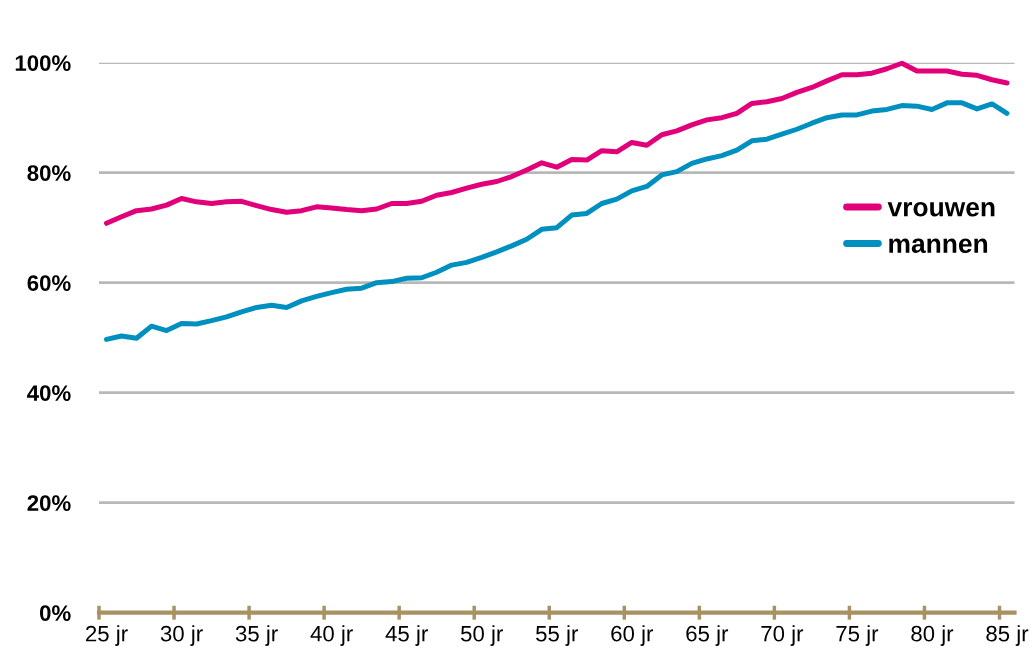 This screenshot has width=1033, height=671. What do you see at coordinates (55, 613) in the screenshot?
I see `y-tick-label: 0%` at bounding box center [55, 613].